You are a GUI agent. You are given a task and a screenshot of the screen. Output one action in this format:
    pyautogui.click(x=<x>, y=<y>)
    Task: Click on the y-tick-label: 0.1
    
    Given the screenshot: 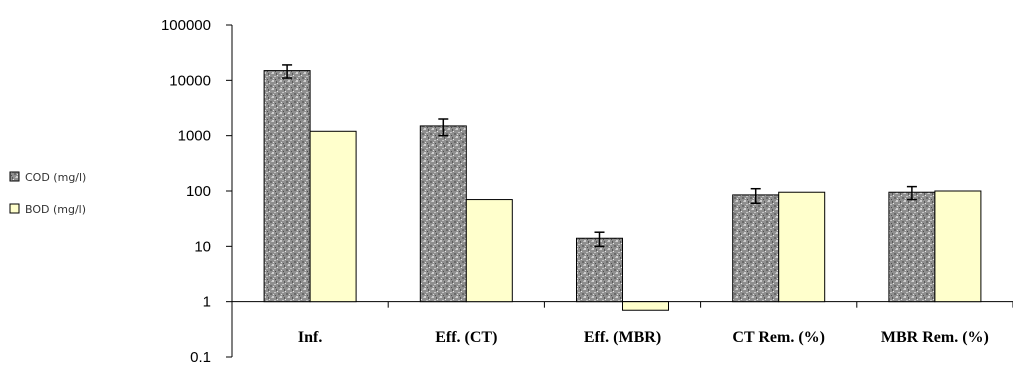 What is the action you would take?
    pyautogui.click(x=200, y=357)
    